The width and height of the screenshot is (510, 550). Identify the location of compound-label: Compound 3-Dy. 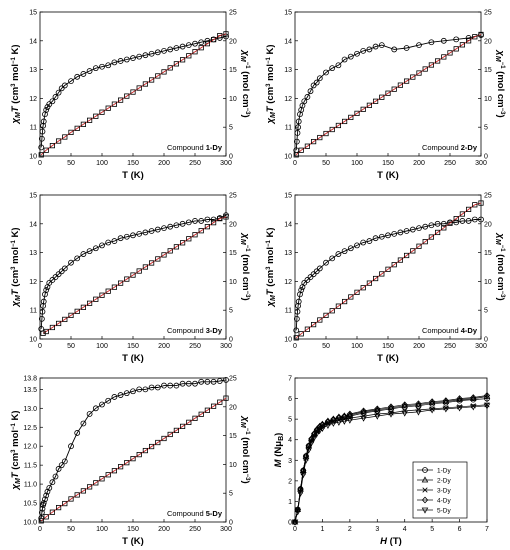
(195, 330).